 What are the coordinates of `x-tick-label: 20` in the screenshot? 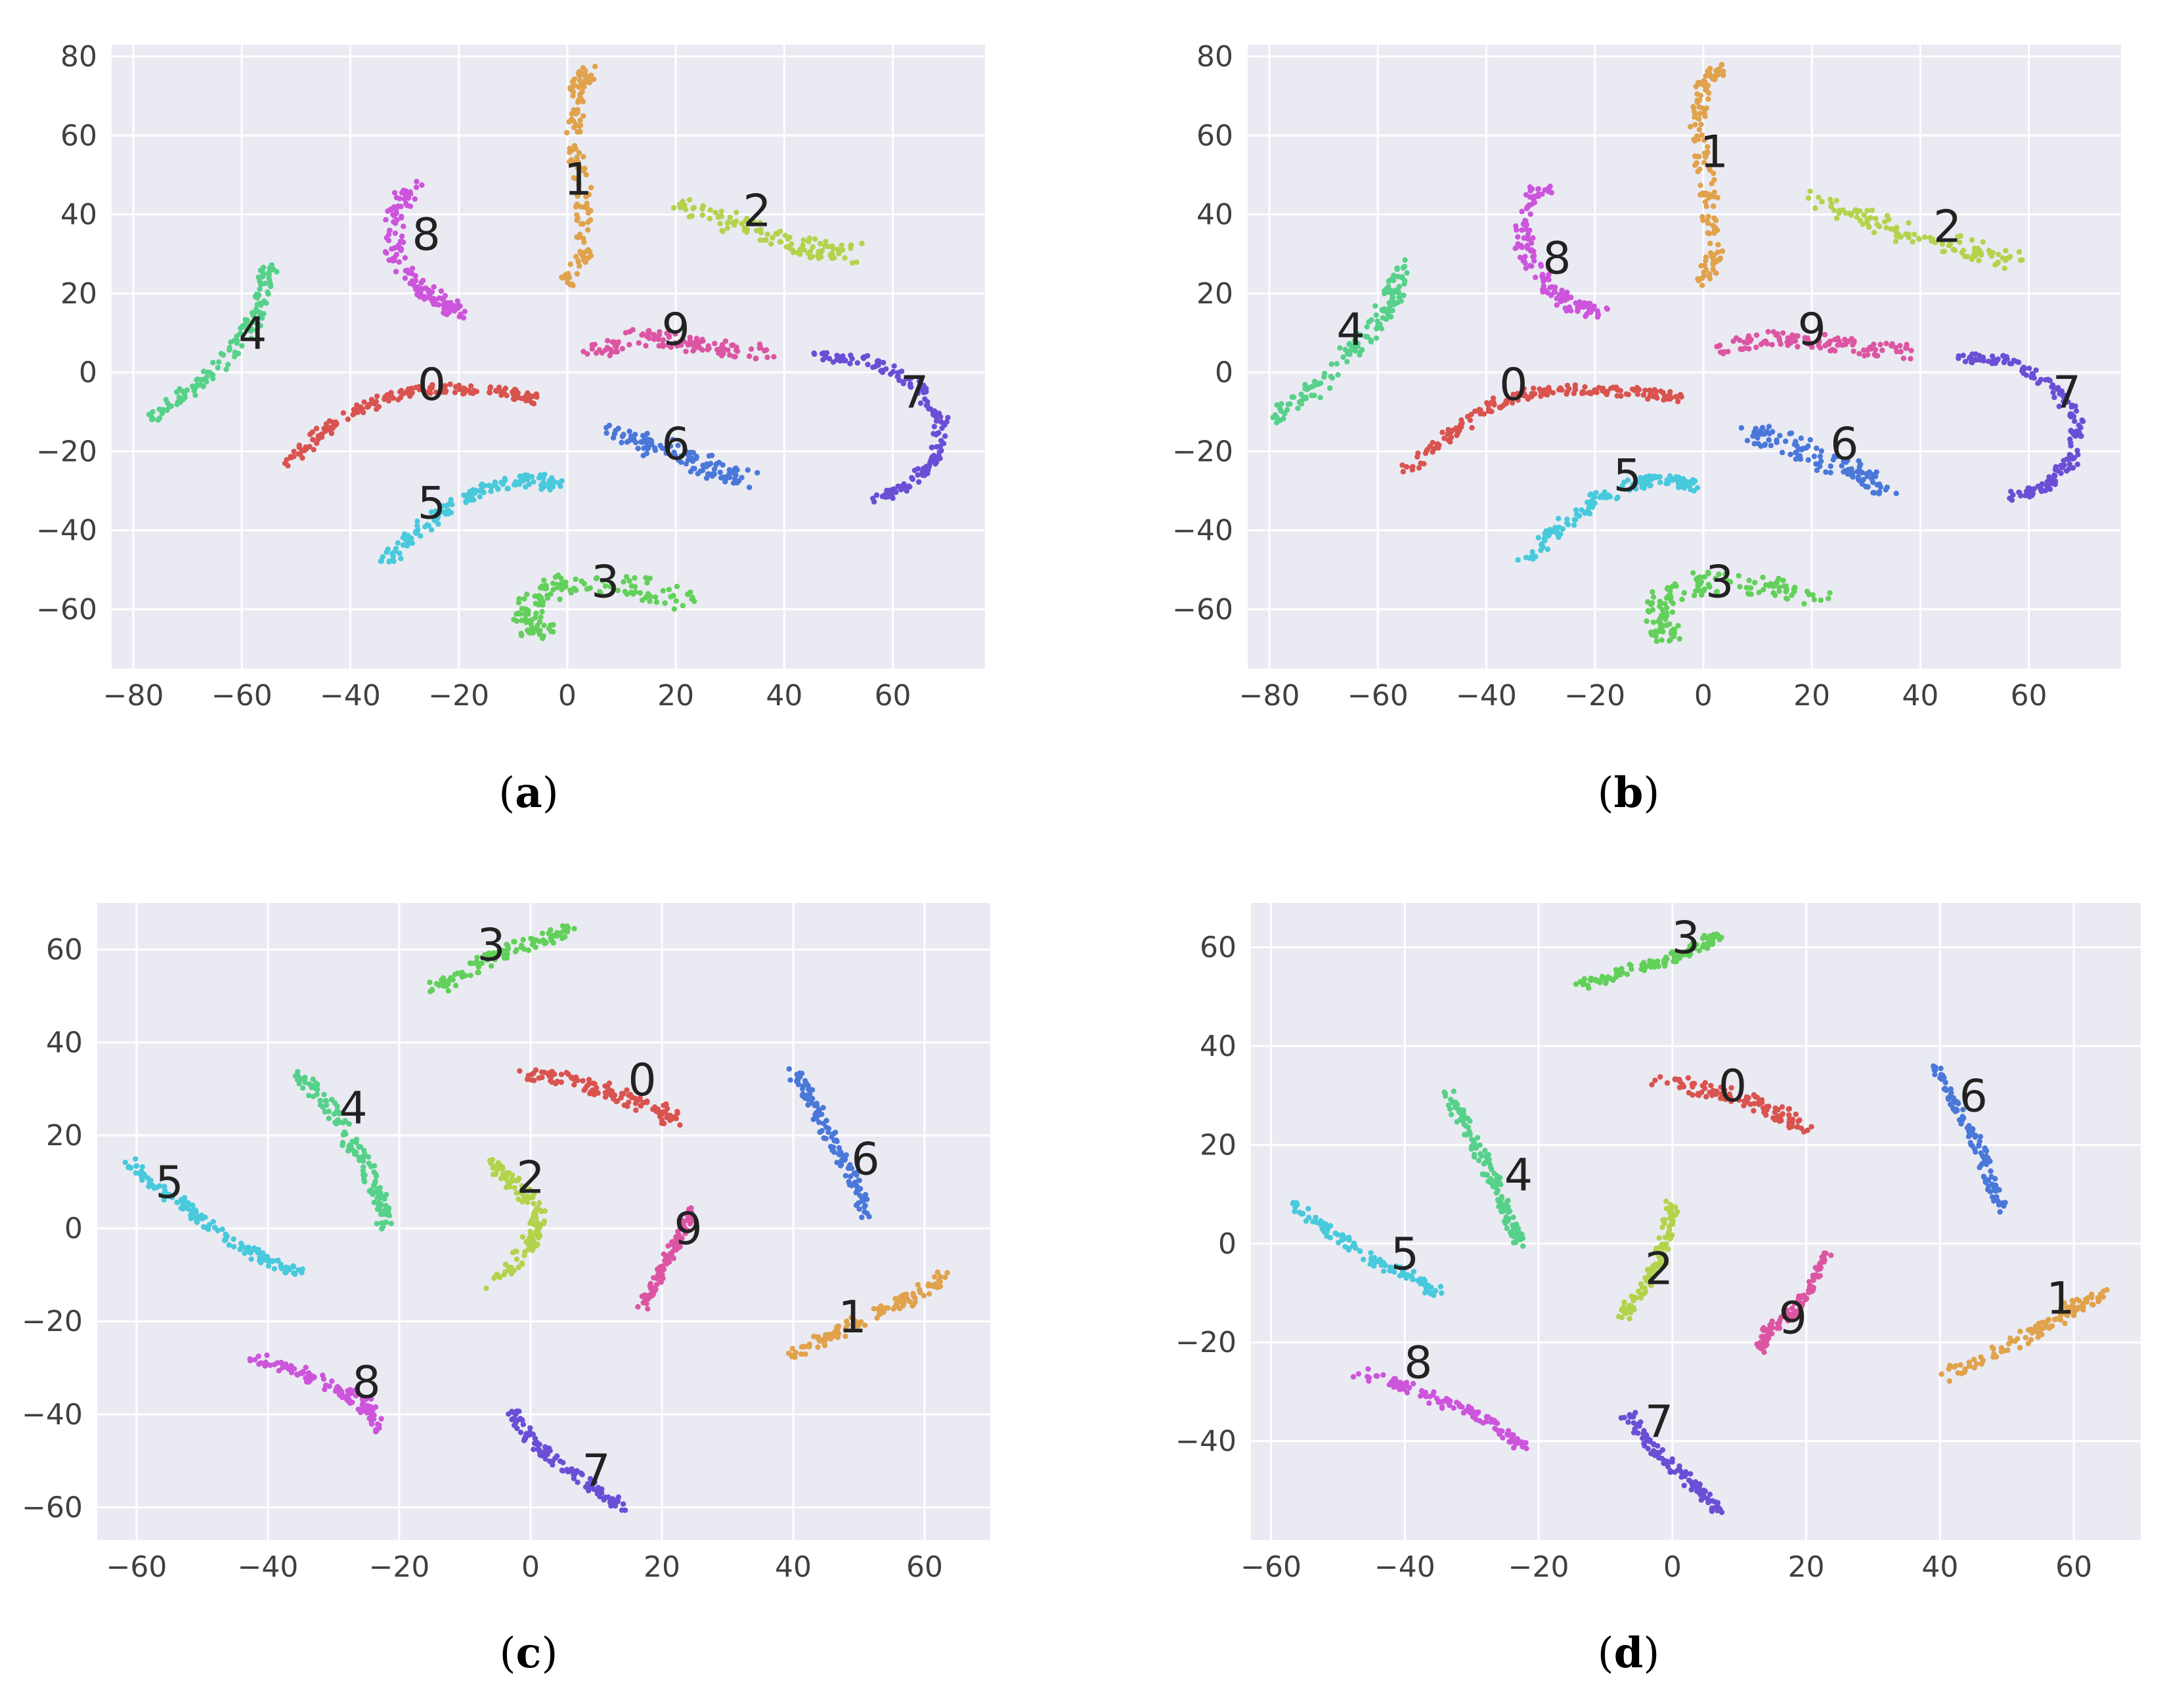 It's located at (1806, 1567).